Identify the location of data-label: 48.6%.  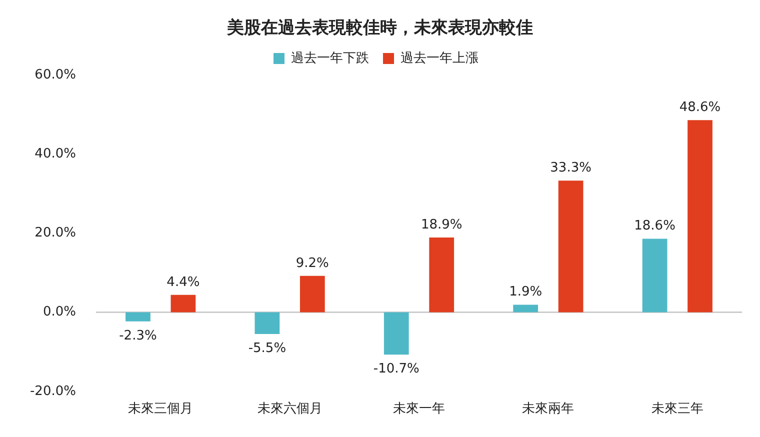
(700, 107).